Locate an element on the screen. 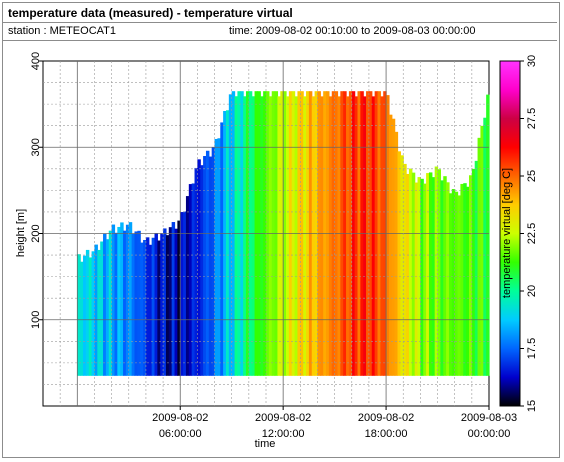 This screenshot has height=462, width=564. colorbar-tick-label: 25 is located at coordinates (532, 176).